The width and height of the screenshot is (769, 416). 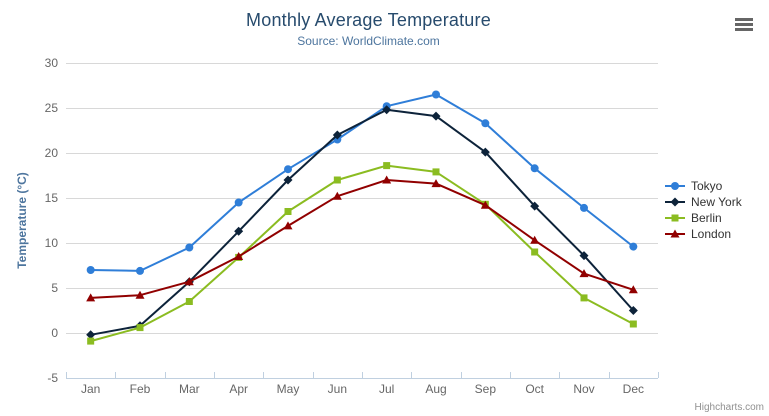 I want to click on y-axis-label: 30, so click(x=52, y=63).